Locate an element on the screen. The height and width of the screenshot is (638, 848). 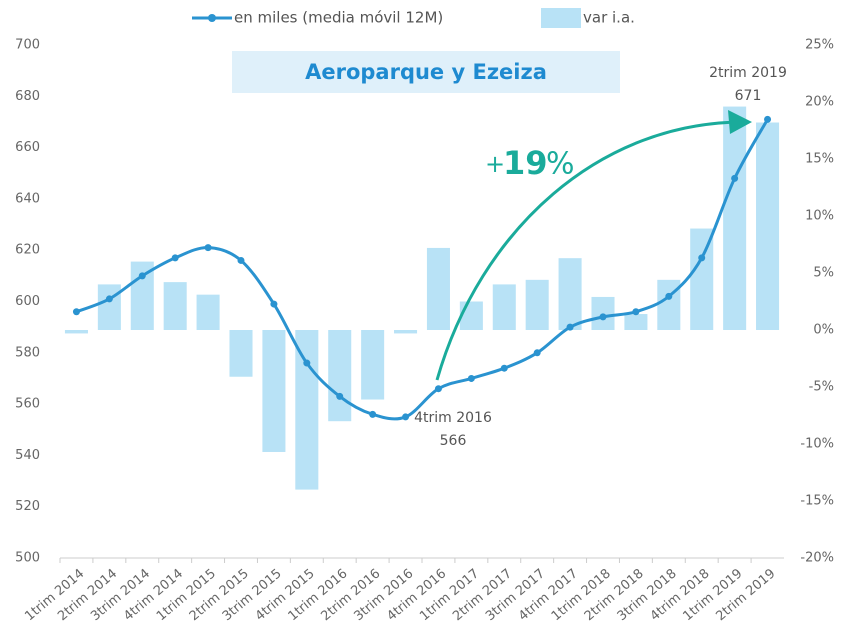
y-tick-label: 540 is located at coordinates (27, 455).